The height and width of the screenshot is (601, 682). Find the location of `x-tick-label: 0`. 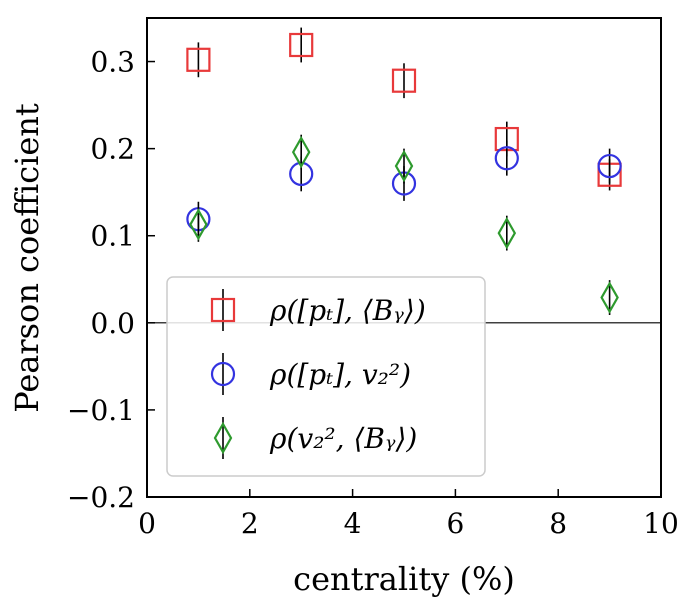

x-tick-label: 0 is located at coordinates (147, 523).